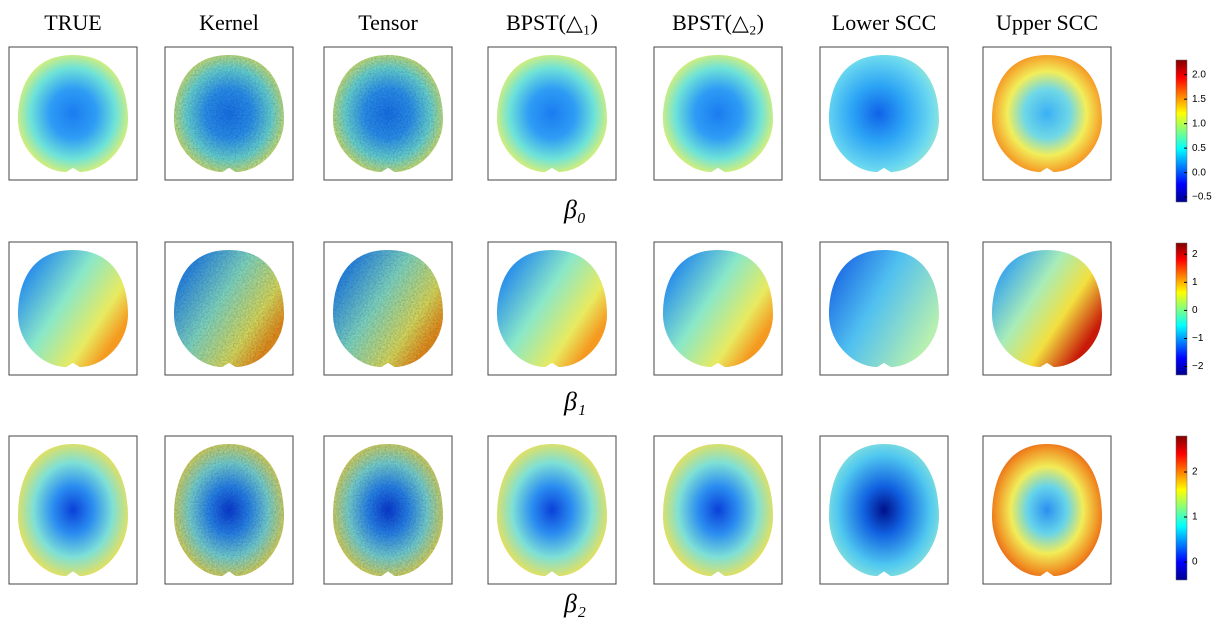 The height and width of the screenshot is (635, 1218). What do you see at coordinates (72, 22) in the screenshot?
I see `column-header: TRUE` at bounding box center [72, 22].